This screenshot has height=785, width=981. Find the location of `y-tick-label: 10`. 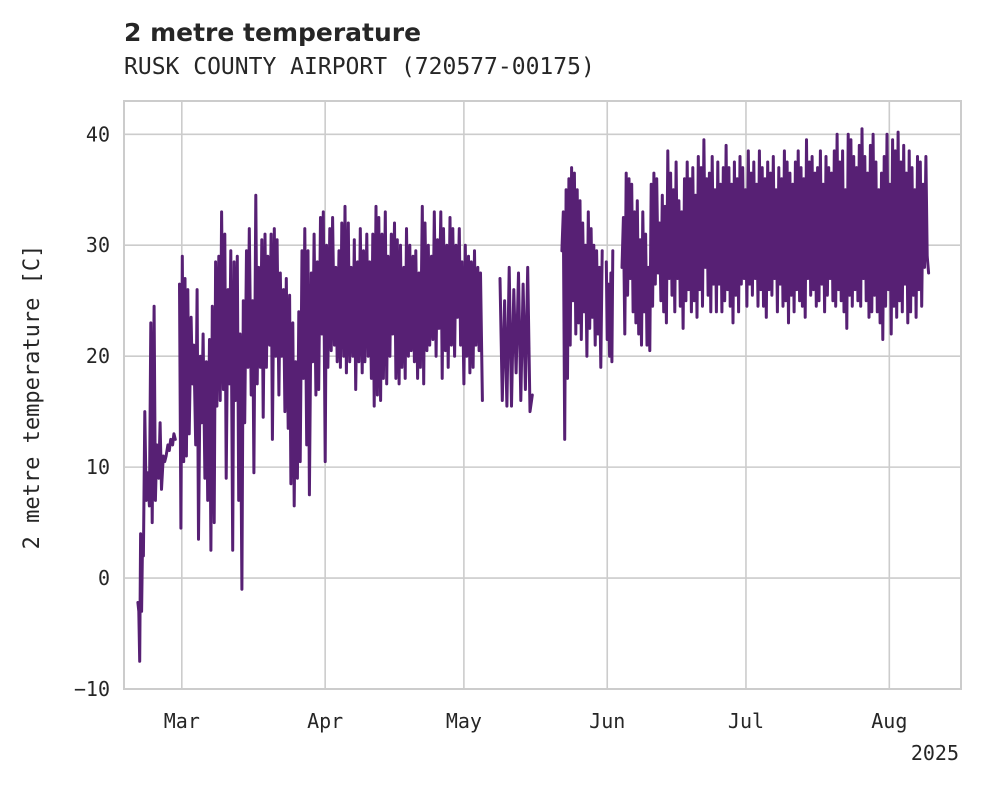

y-tick-label: 10 is located at coordinates (98, 467).